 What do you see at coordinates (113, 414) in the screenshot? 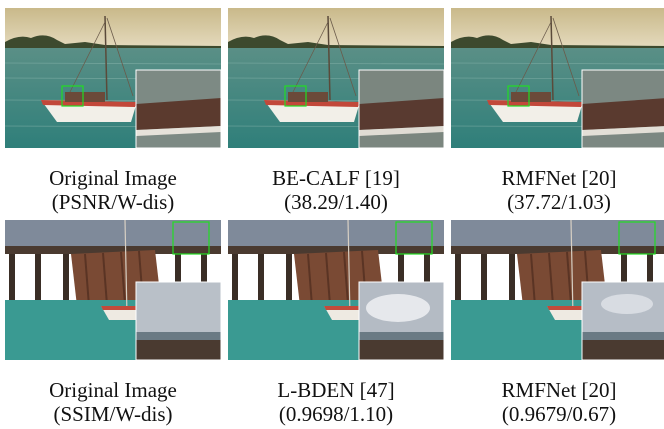
I see `caption-metric: (SSIM/W-dis)` at bounding box center [113, 414].